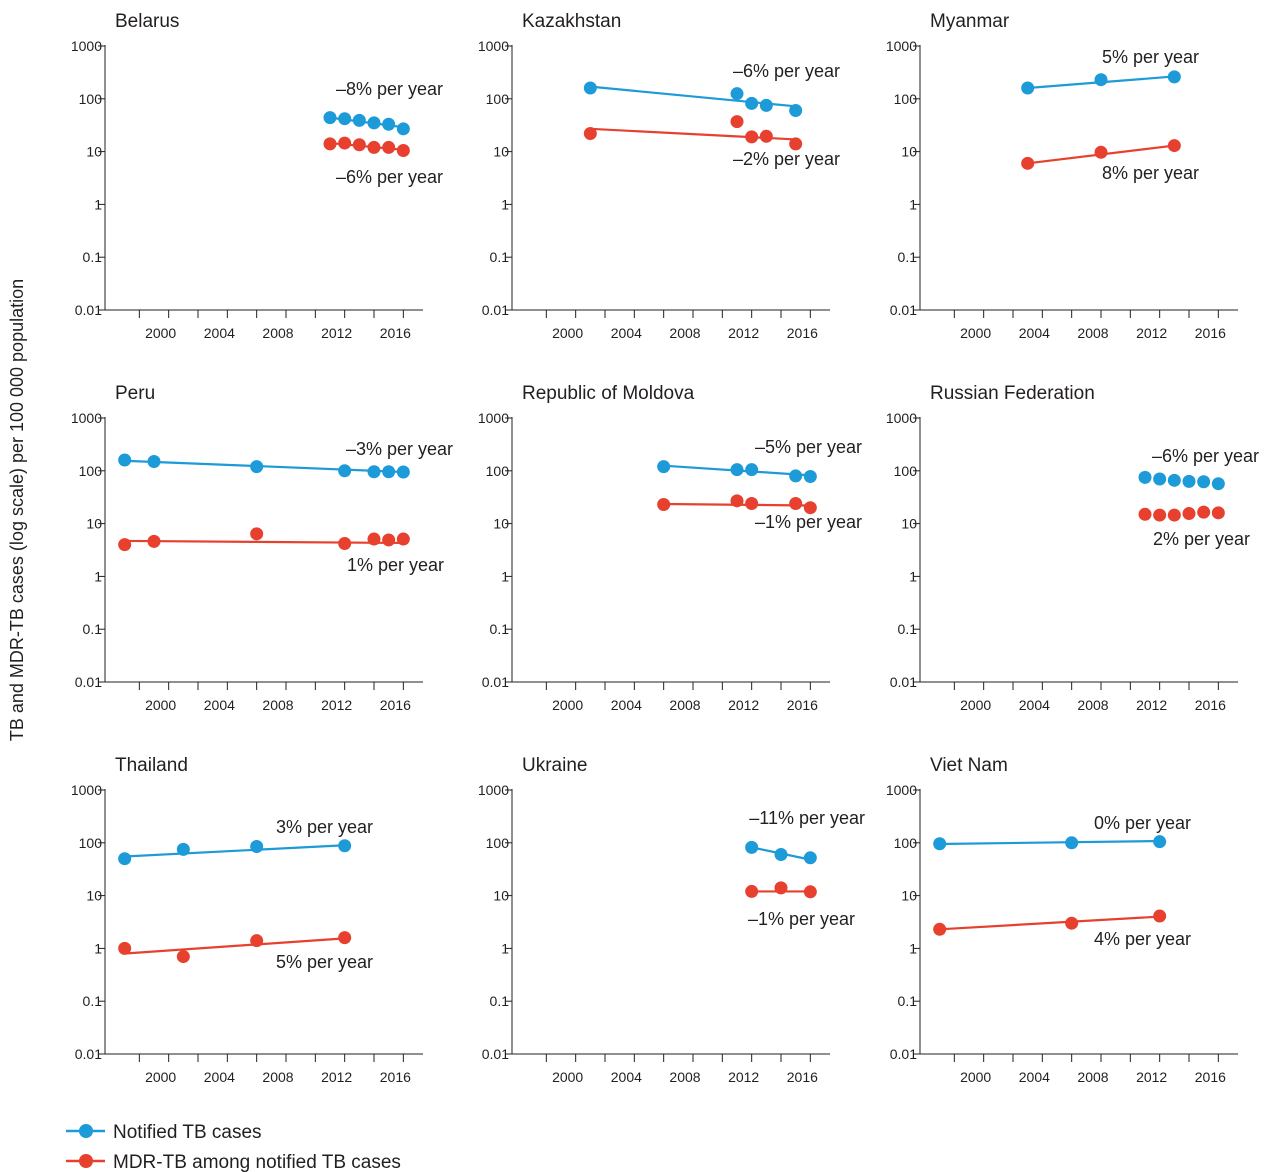  Describe the element at coordinates (1201, 539) in the screenshot. I see `trend-annotation: 2% per year` at that location.